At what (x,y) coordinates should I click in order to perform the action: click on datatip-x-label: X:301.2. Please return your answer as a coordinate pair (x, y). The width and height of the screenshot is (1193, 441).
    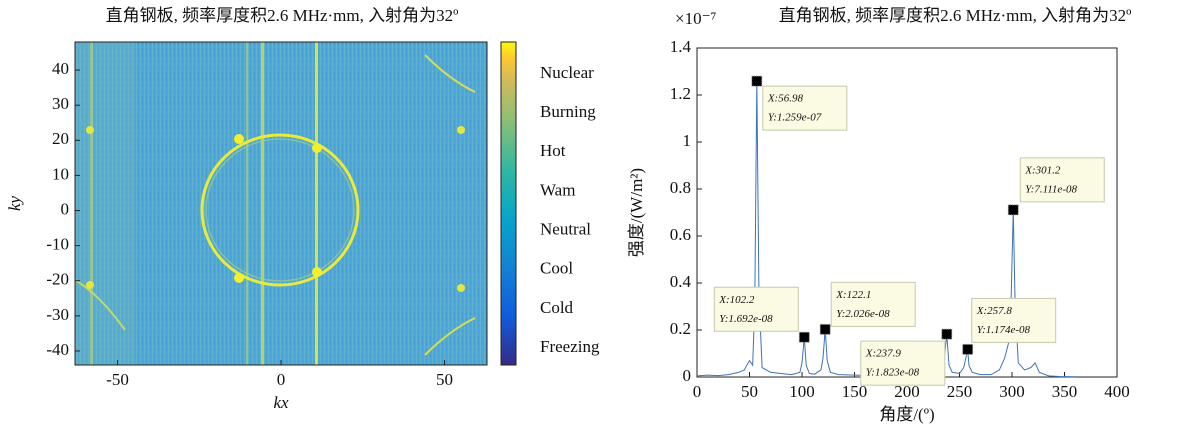
    Looking at the image, I should click on (1042, 170).